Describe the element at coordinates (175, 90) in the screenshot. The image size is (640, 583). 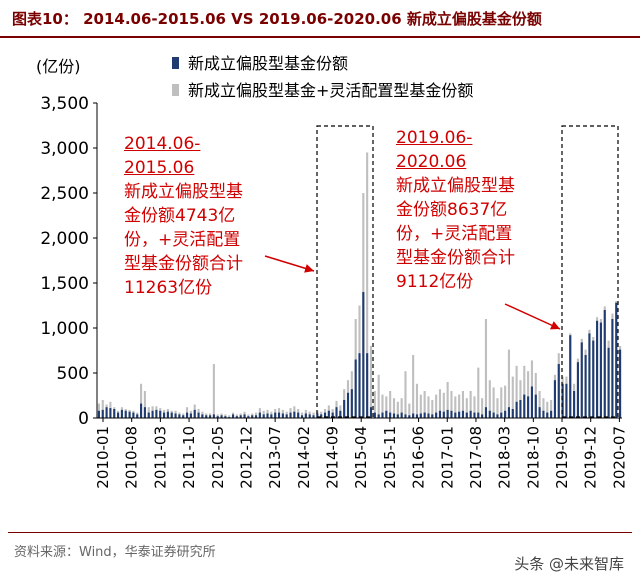
I see `legend-swatch-combined` at that location.